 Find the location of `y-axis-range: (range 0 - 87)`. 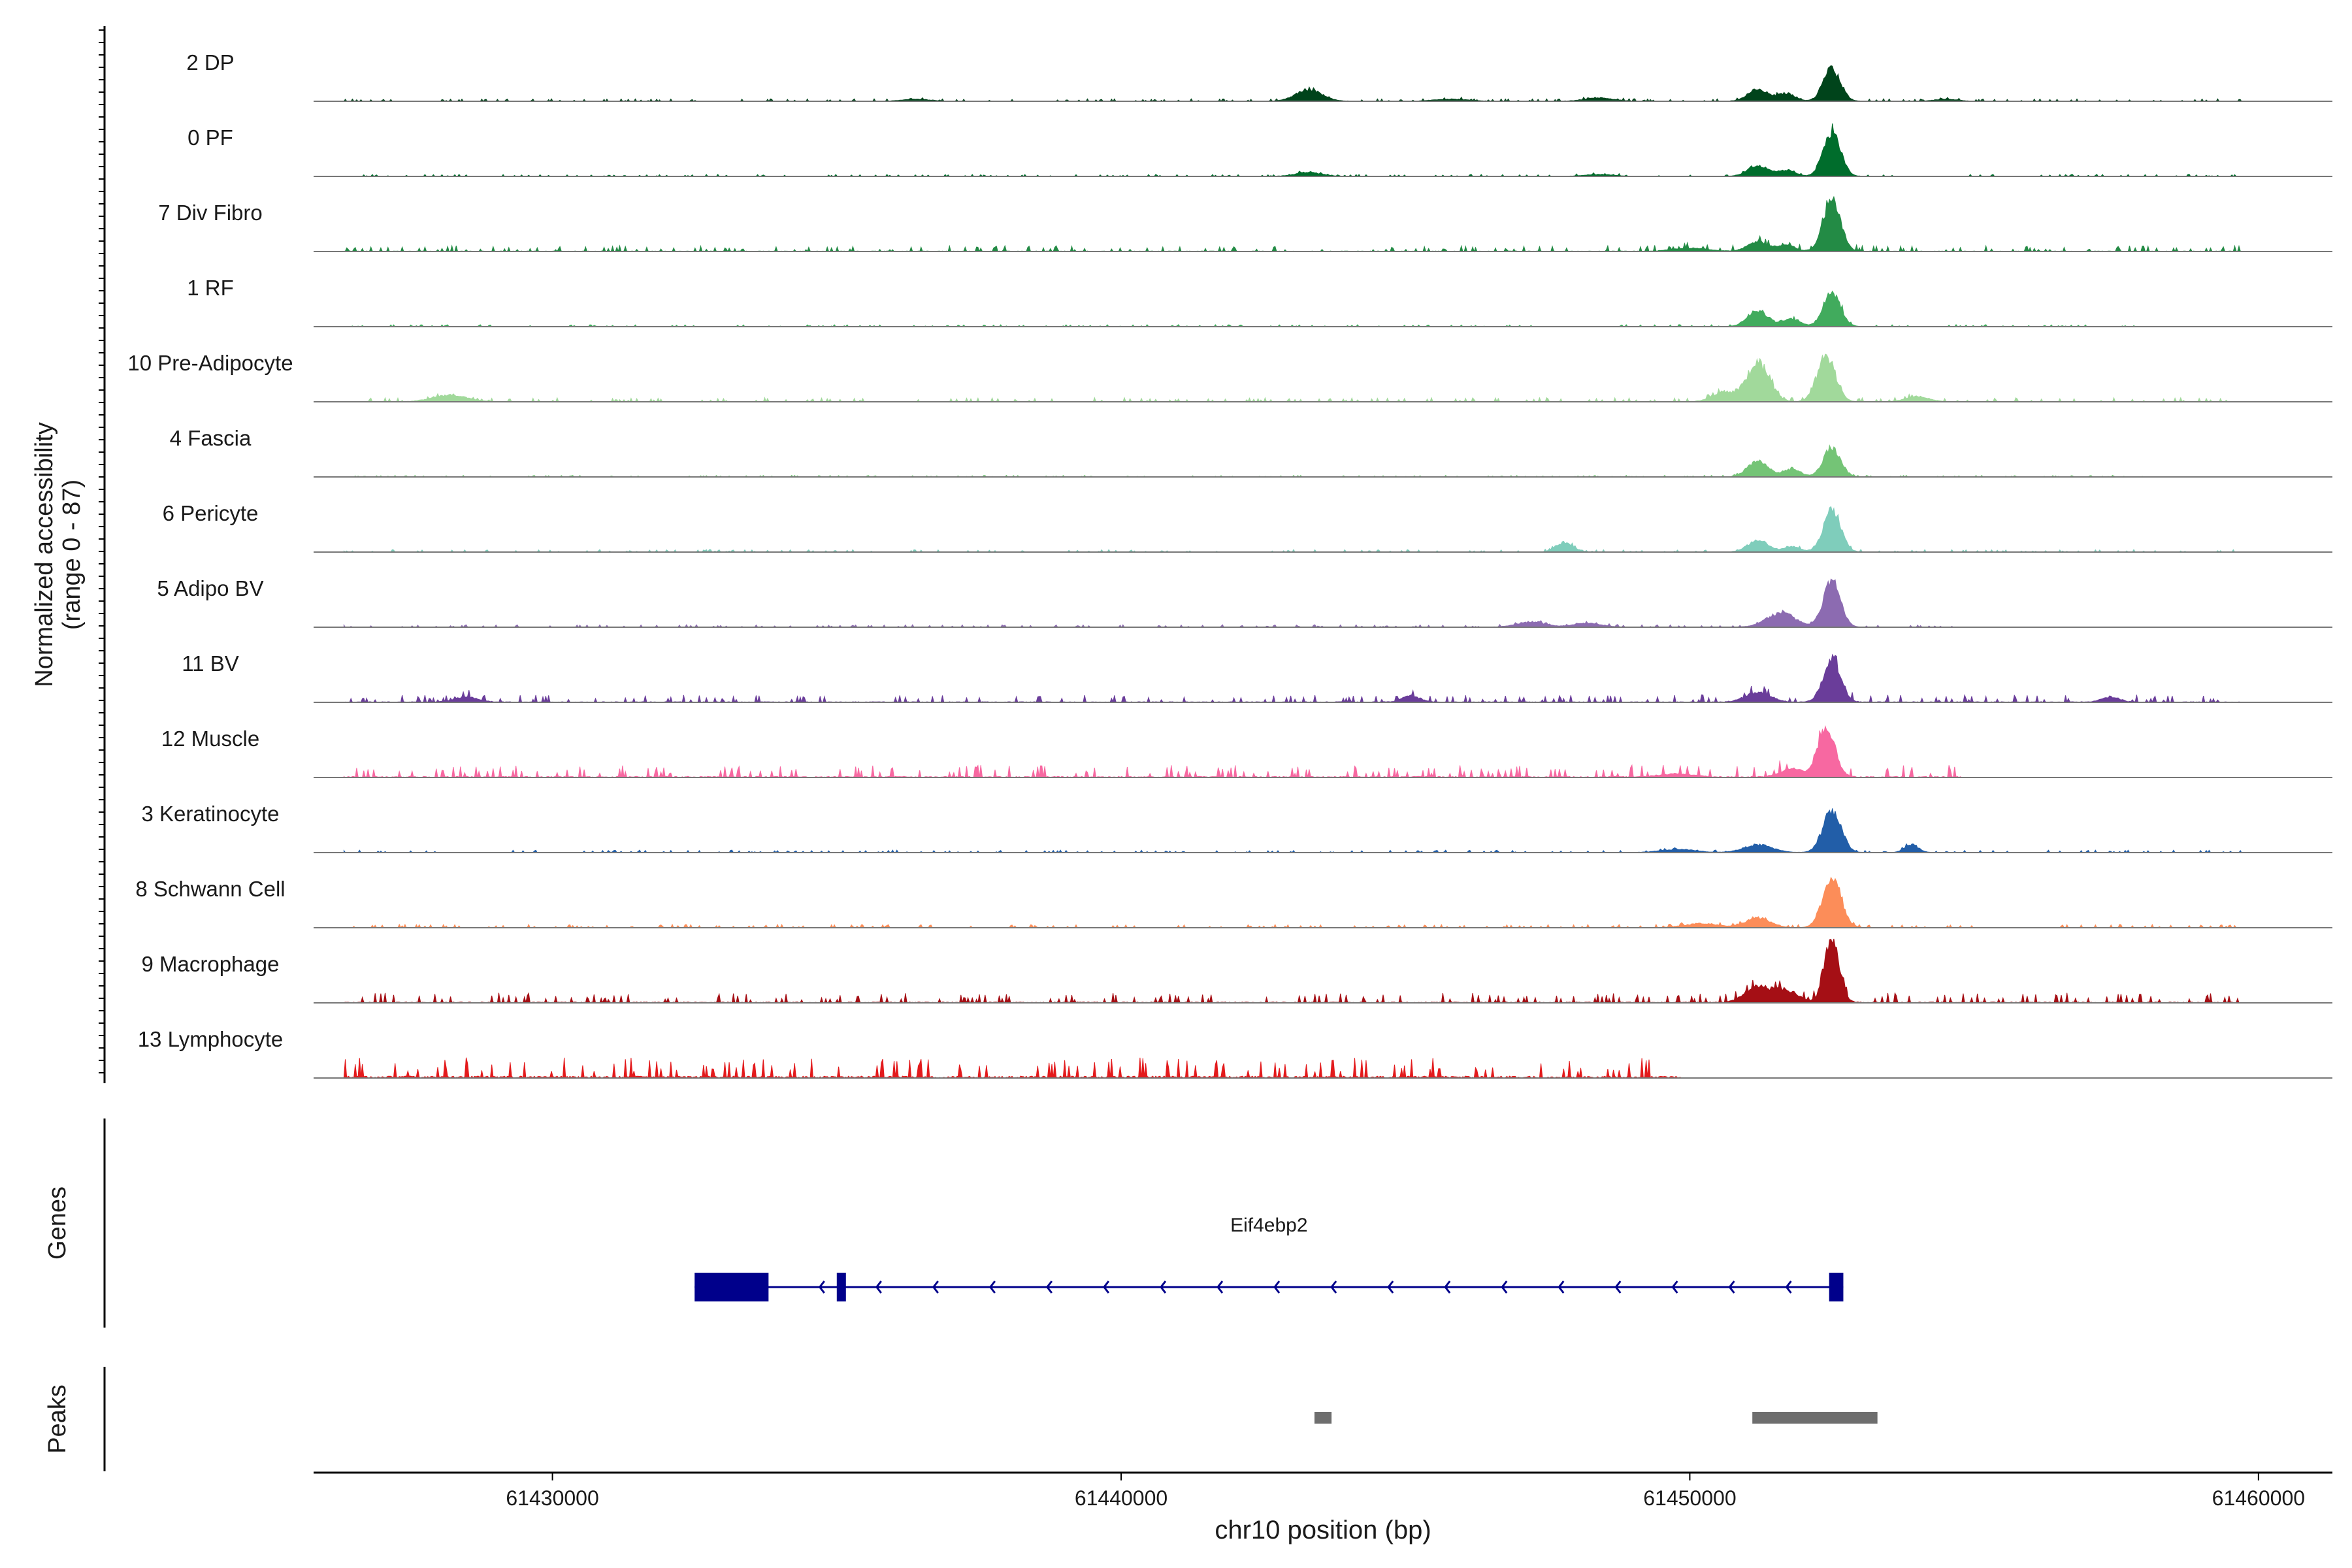

y-axis-range: (range 0 - 87) is located at coordinates (72, 555).